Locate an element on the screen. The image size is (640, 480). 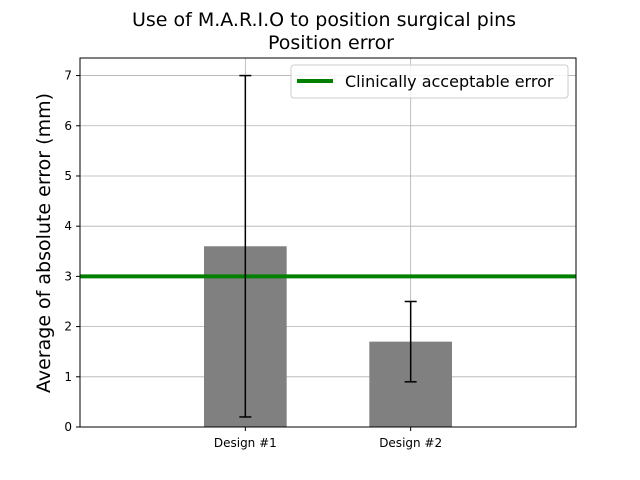
y-tick-label: 6 is located at coordinates (68, 126).